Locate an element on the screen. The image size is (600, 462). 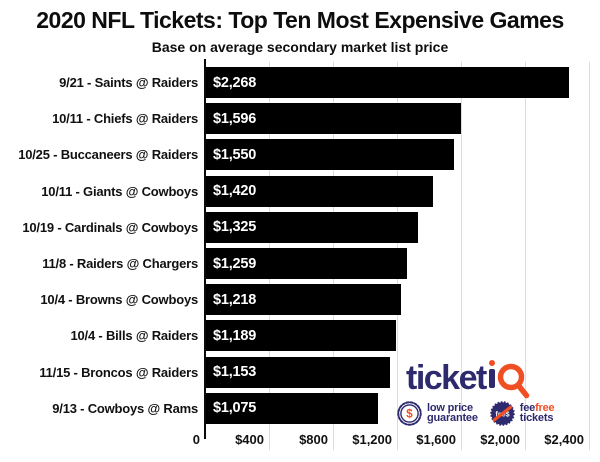
y-axis-line is located at coordinates (205, 249).